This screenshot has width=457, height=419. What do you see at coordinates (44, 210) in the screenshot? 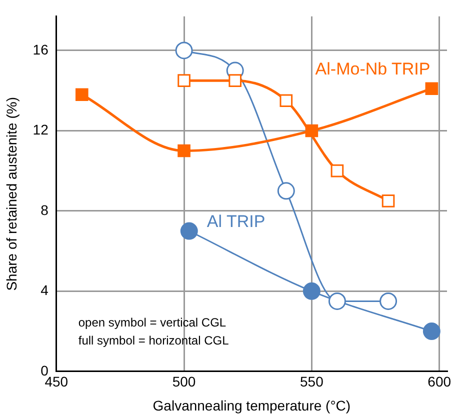
I see `y-tick-label: 8` at bounding box center [44, 210].